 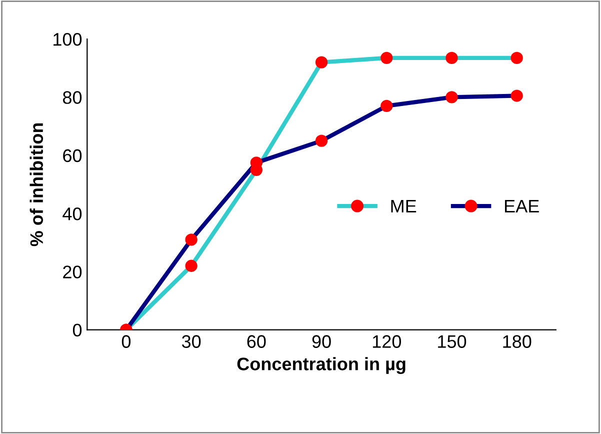 I want to click on y-tick-label: 20, so click(x=72, y=272).